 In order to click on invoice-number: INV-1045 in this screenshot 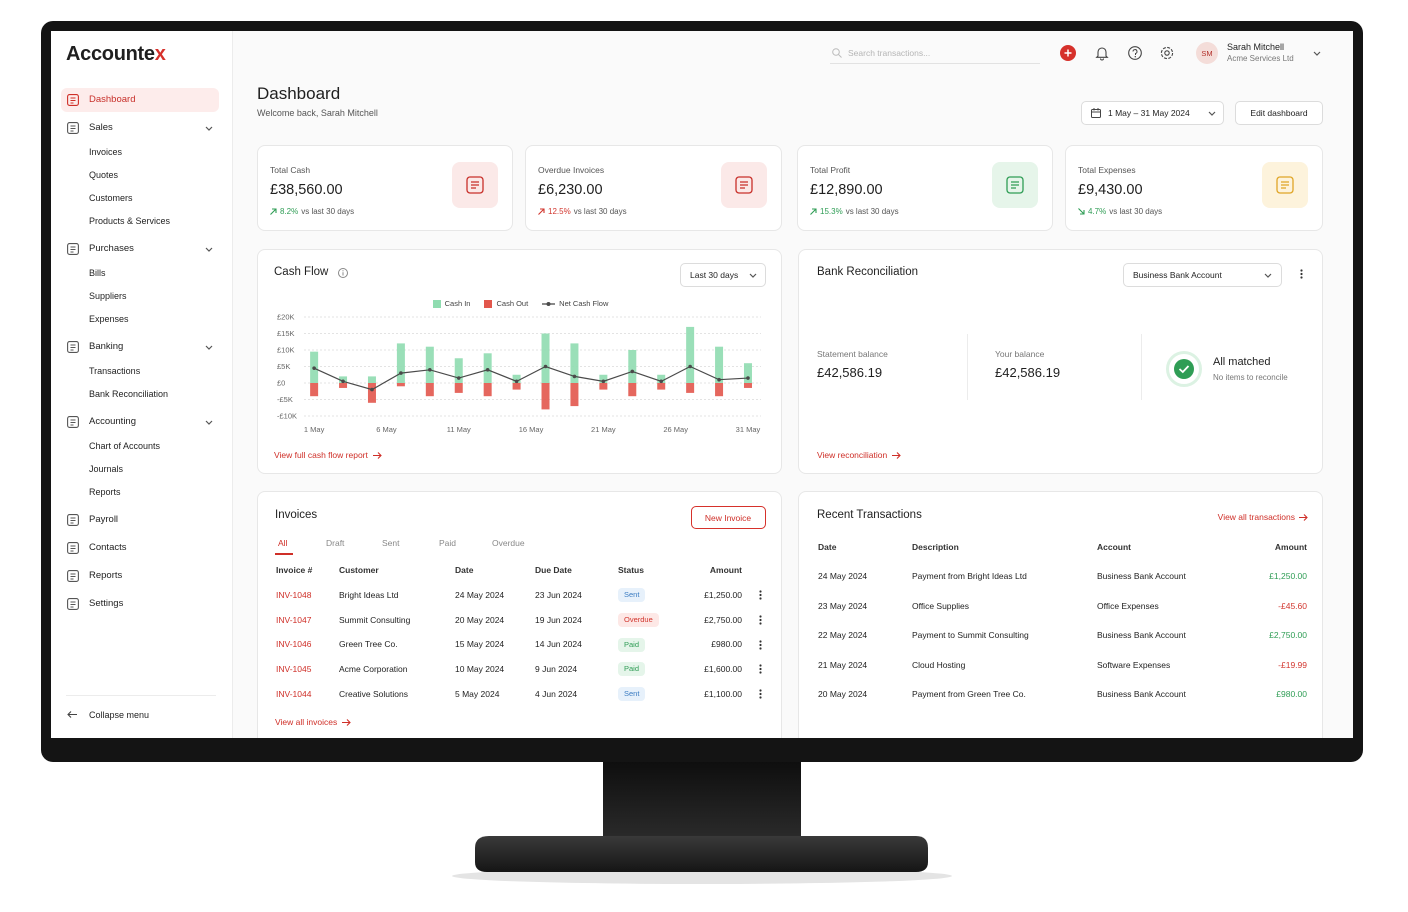, I will do `click(294, 669)`.